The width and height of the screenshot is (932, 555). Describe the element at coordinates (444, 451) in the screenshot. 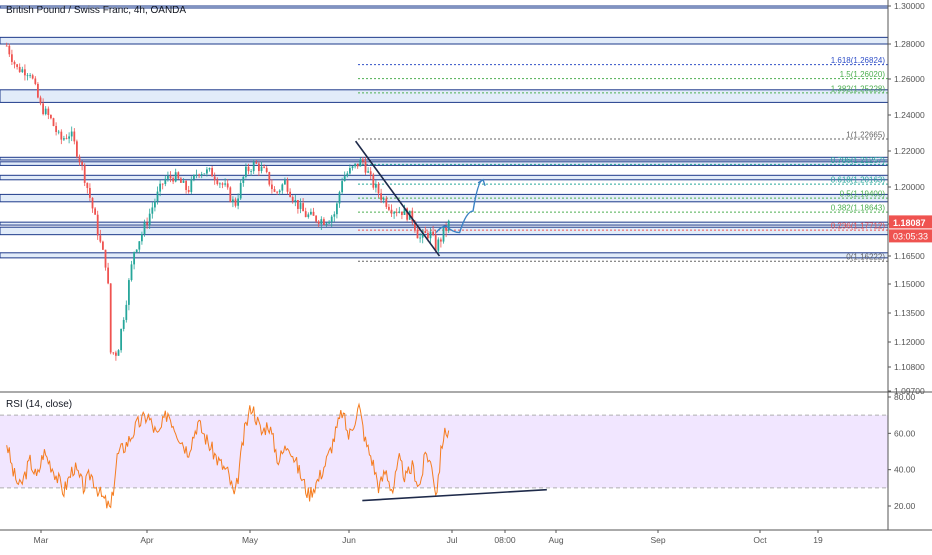

I see `rsi-band` at that location.